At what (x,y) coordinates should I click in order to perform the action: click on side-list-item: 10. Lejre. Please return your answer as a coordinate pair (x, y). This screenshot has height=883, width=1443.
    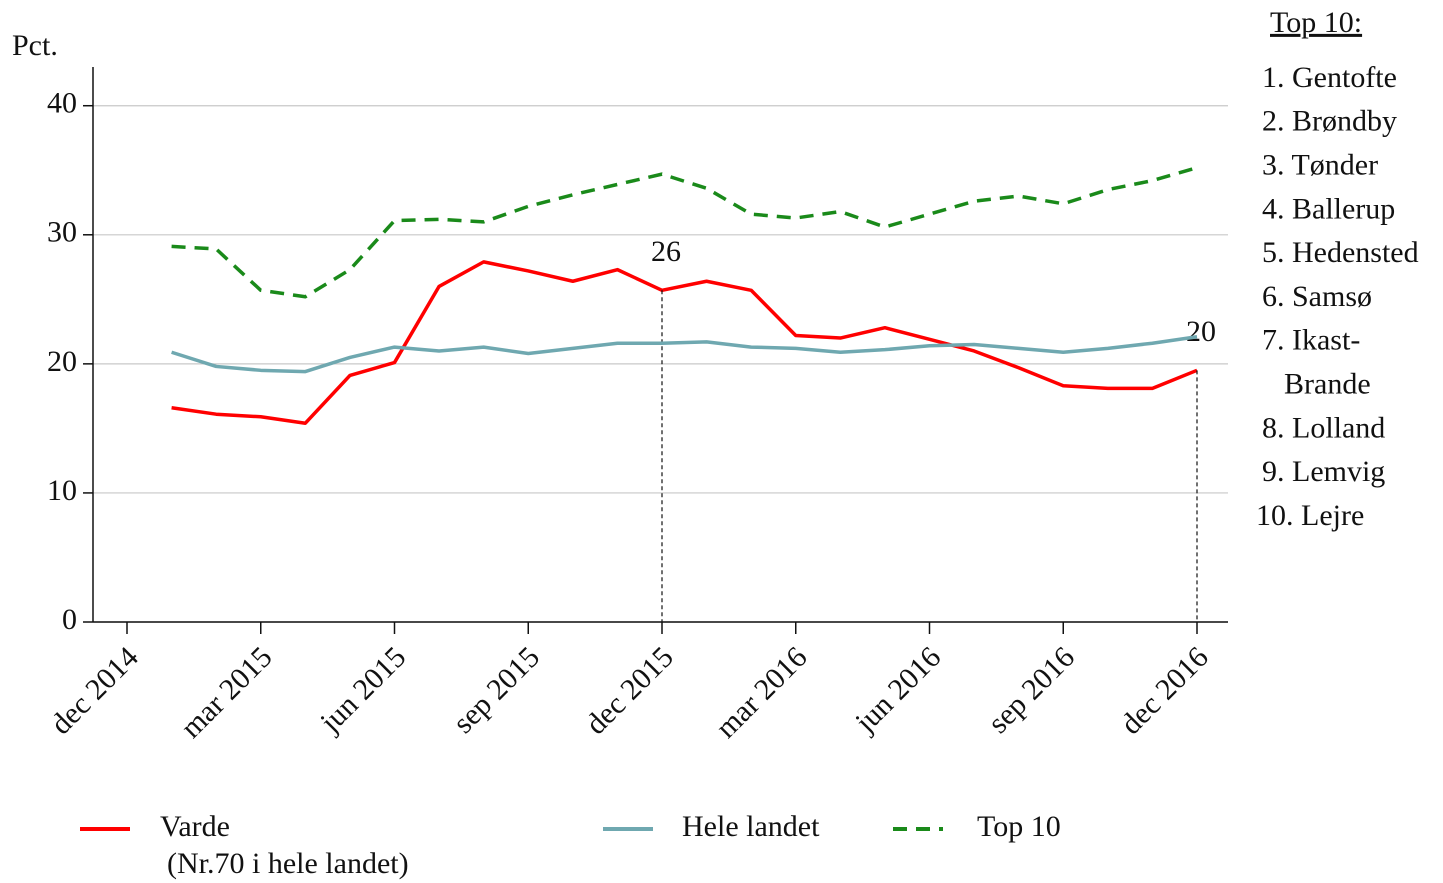
    Looking at the image, I should click on (1310, 515).